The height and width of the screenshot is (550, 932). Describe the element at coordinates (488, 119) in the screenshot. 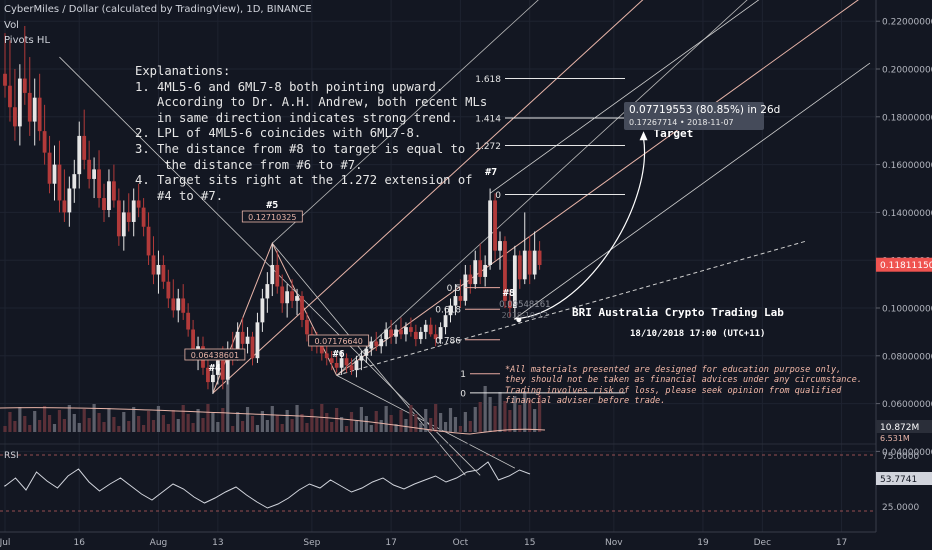

I see `fib-level-label: 1.414` at that location.